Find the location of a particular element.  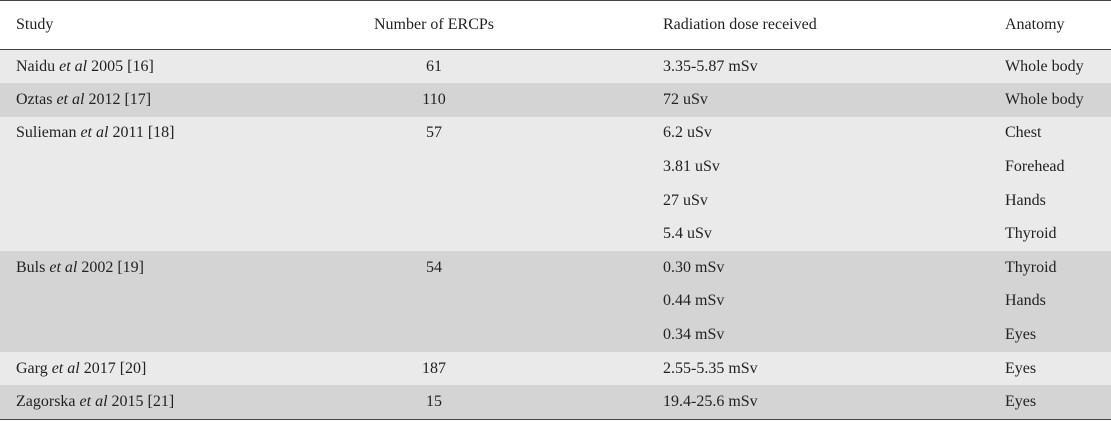

radiation-dose-value: 0.30 mSv is located at coordinates (694, 267).